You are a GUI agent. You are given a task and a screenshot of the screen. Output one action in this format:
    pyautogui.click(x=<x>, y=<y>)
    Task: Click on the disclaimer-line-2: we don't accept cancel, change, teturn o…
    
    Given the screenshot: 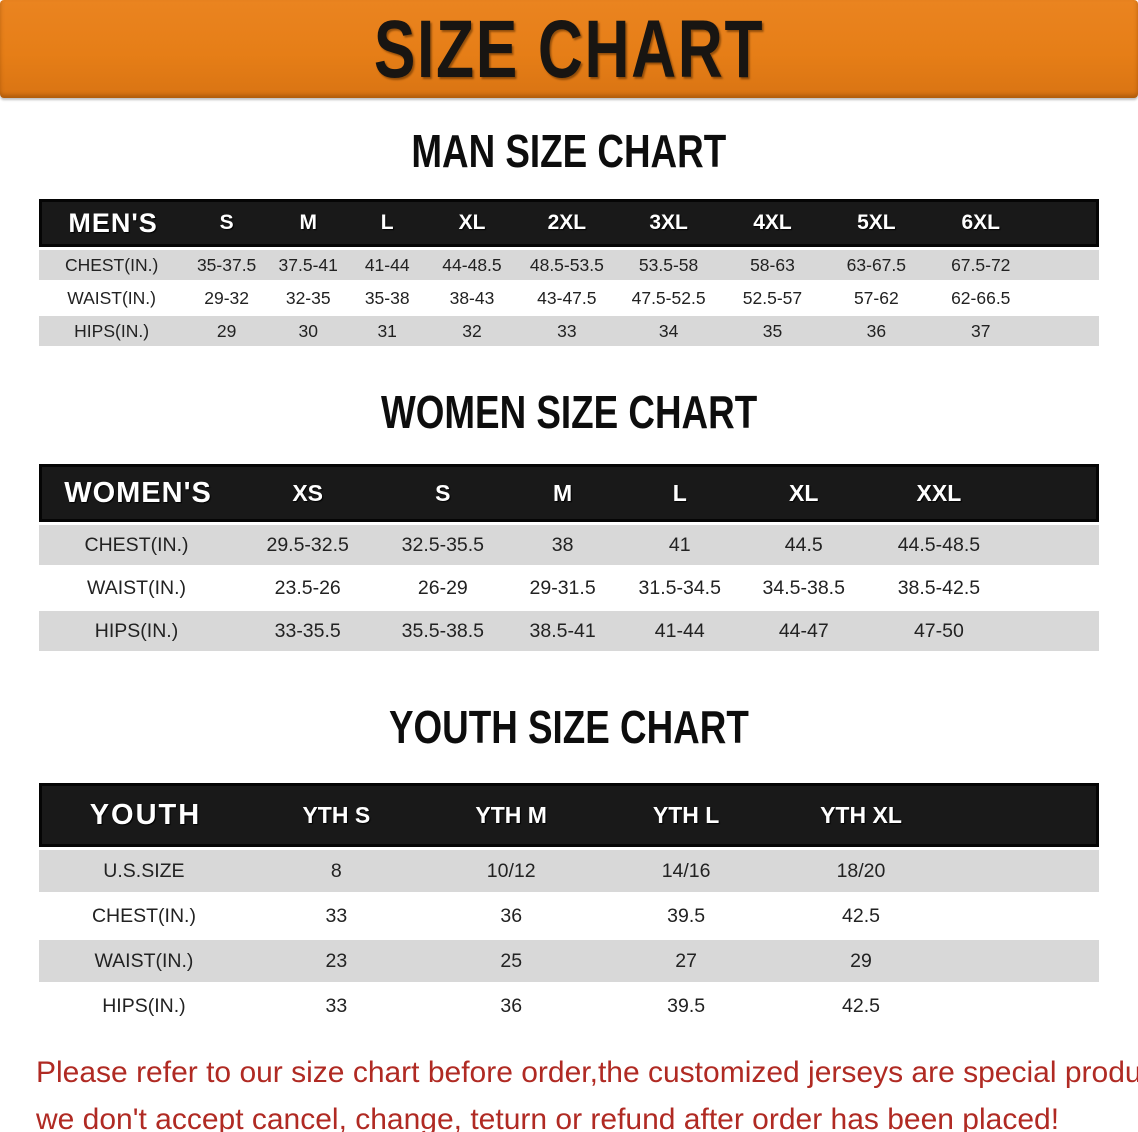 What is the action you would take?
    pyautogui.click(x=548, y=1117)
    